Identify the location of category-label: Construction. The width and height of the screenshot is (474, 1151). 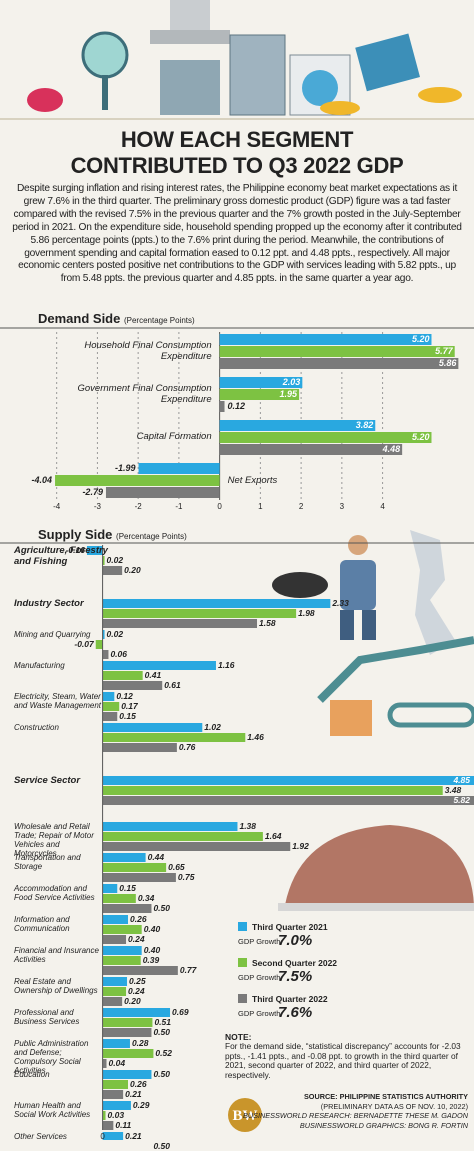
(36, 727).